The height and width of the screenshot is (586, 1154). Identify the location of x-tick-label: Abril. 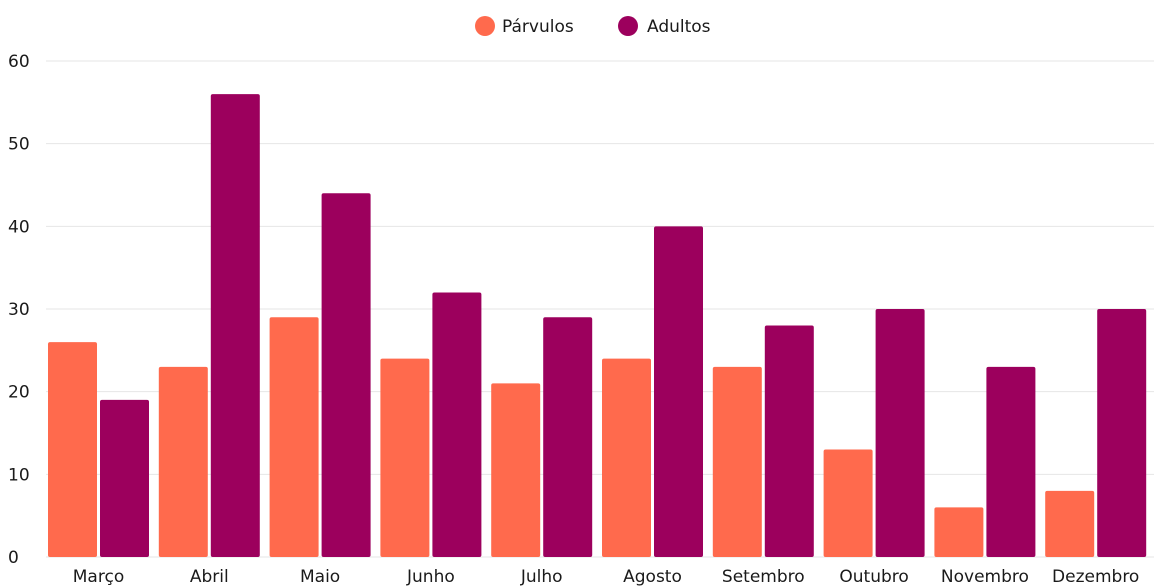
(209, 576).